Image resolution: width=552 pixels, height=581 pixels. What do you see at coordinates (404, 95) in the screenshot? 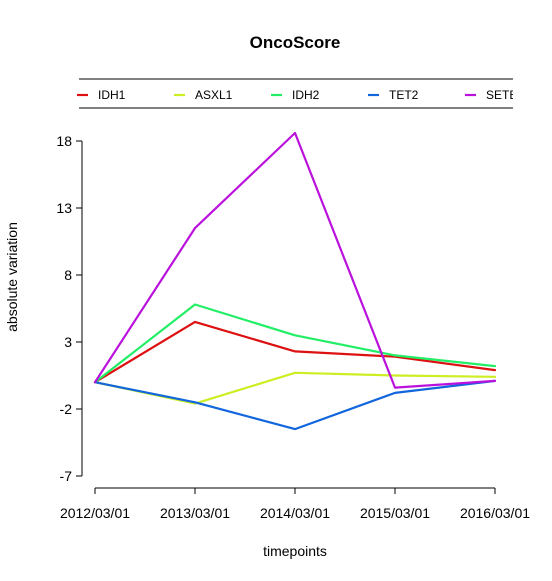
I see `legend-label: TET2` at bounding box center [404, 95].